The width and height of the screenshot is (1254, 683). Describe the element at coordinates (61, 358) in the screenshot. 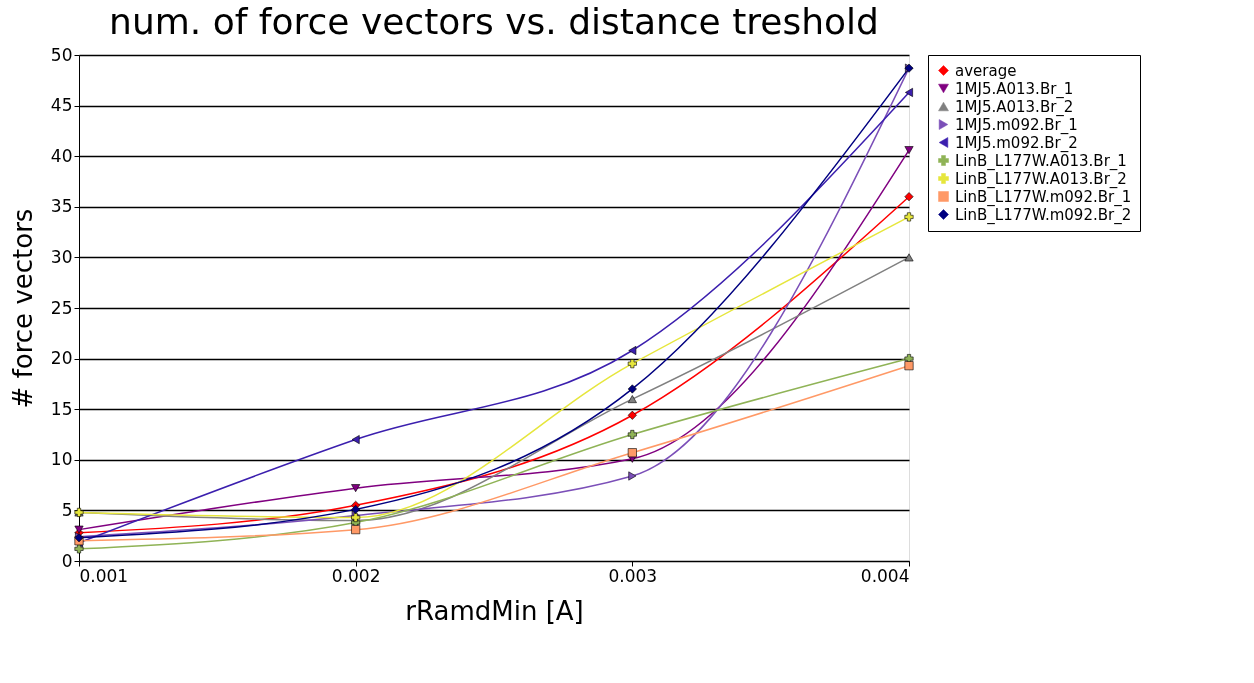

I see `y-tick-label: 20` at that location.